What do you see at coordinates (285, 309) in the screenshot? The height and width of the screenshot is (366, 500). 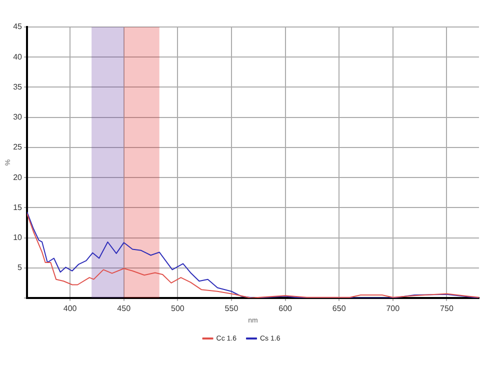 I see `x-tick-label: 600` at bounding box center [285, 309].